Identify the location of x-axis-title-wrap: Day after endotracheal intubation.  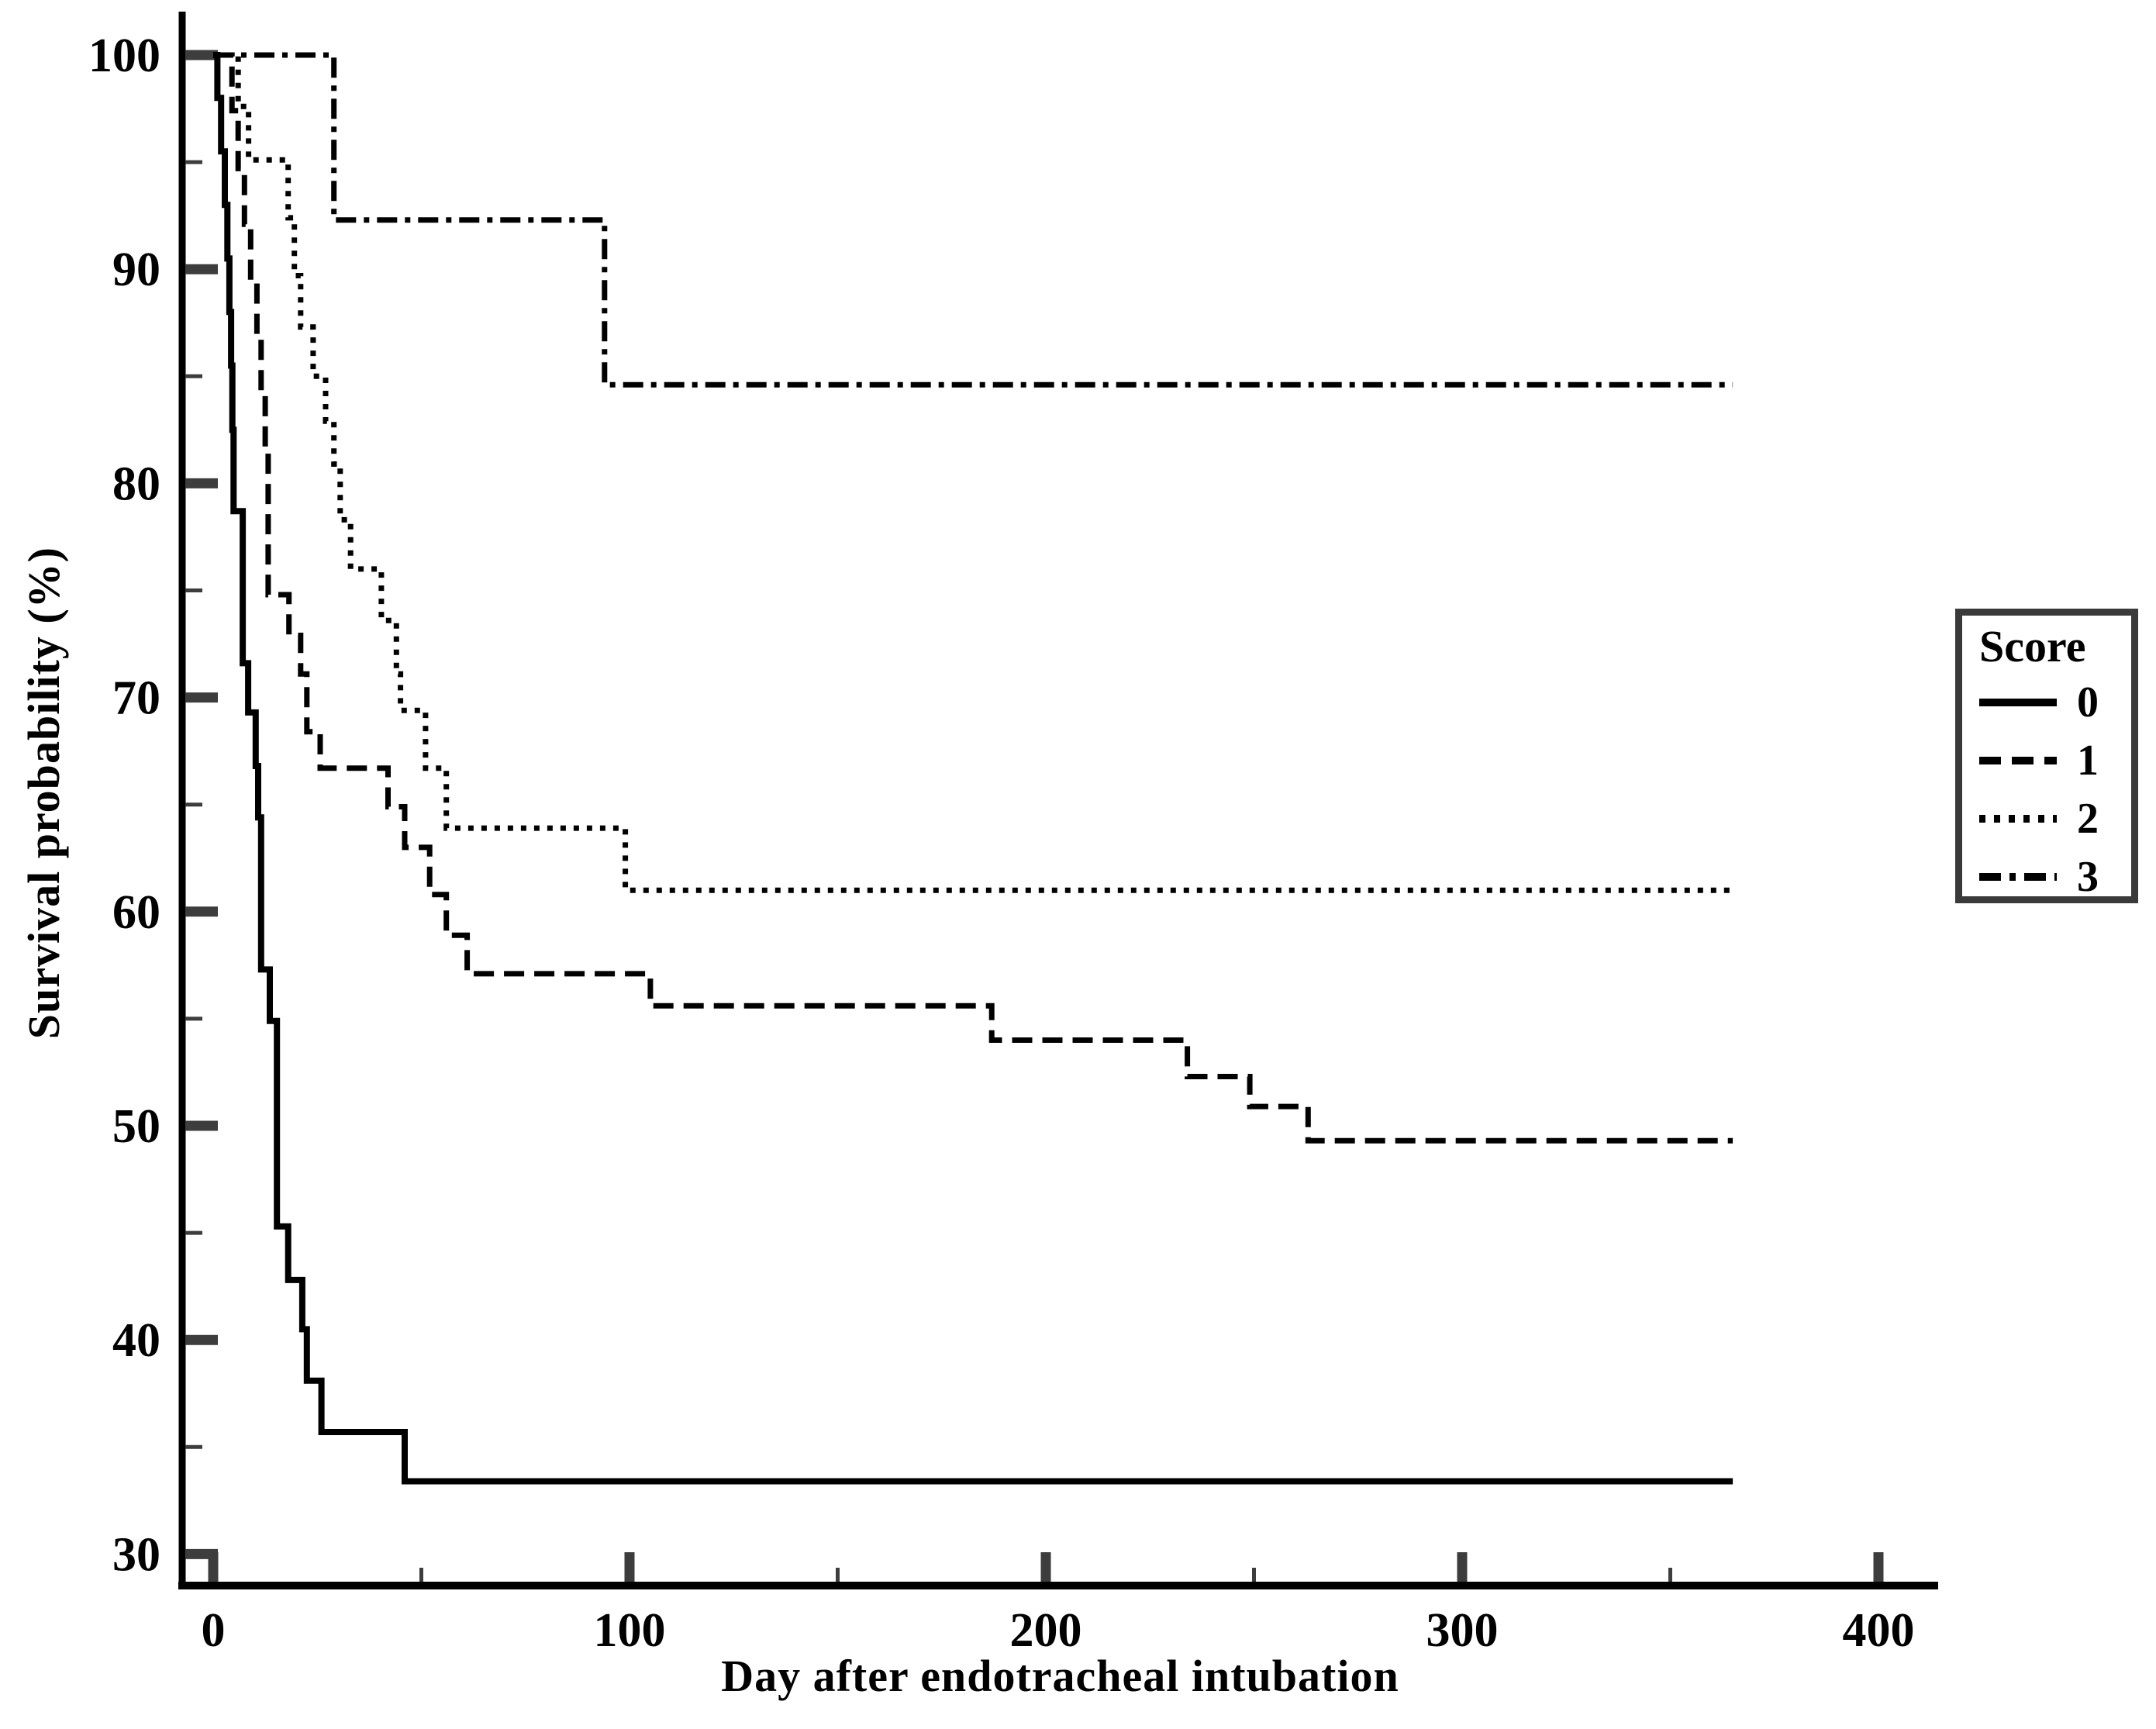
(1060, 1676).